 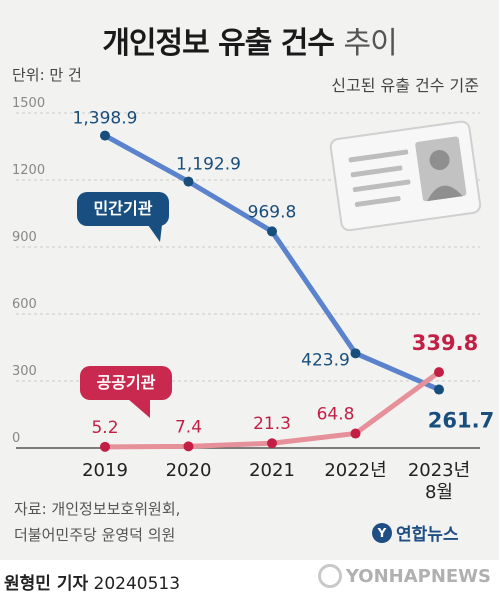 What do you see at coordinates (325, 360) in the screenshot?
I see `data-label: 423.9` at bounding box center [325, 360].